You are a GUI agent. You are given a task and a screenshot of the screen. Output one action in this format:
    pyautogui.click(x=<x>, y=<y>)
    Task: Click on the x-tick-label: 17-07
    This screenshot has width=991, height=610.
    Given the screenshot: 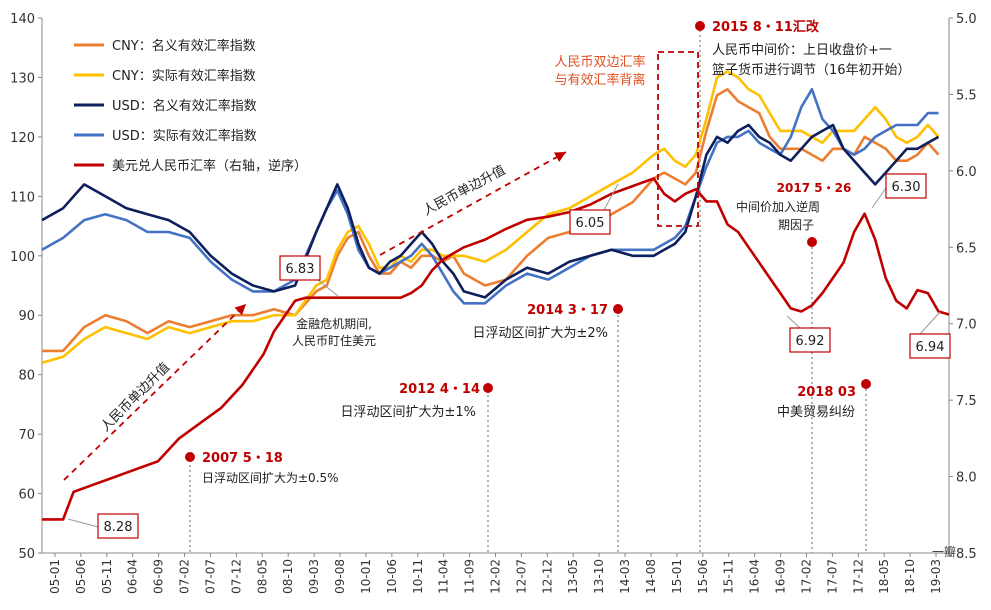 What is the action you would take?
    pyautogui.click(x=832, y=576)
    